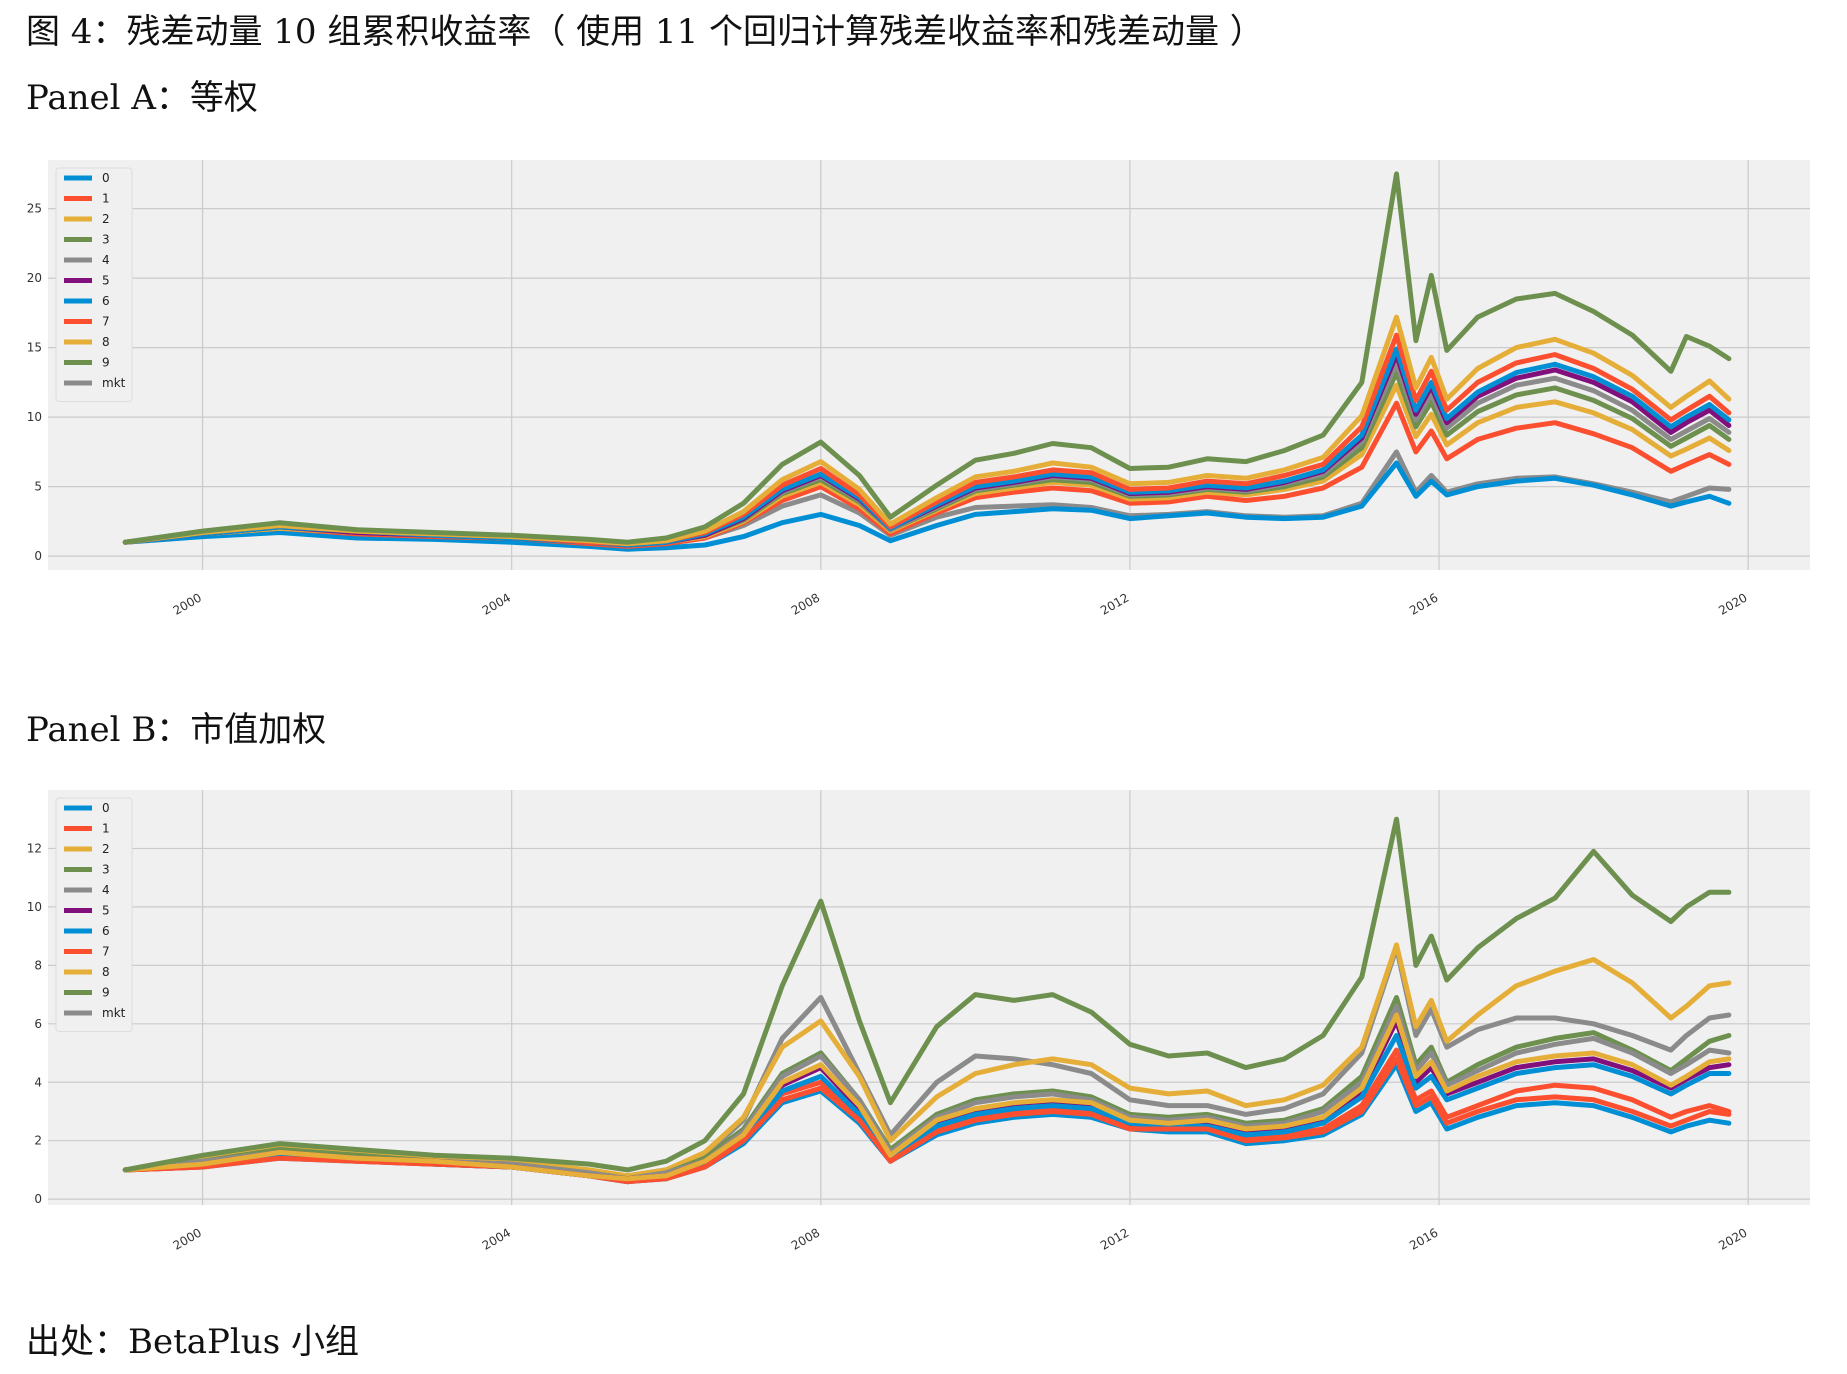  What do you see at coordinates (38, 556) in the screenshot?
I see `panel-a-y-tick-label: 0` at bounding box center [38, 556].